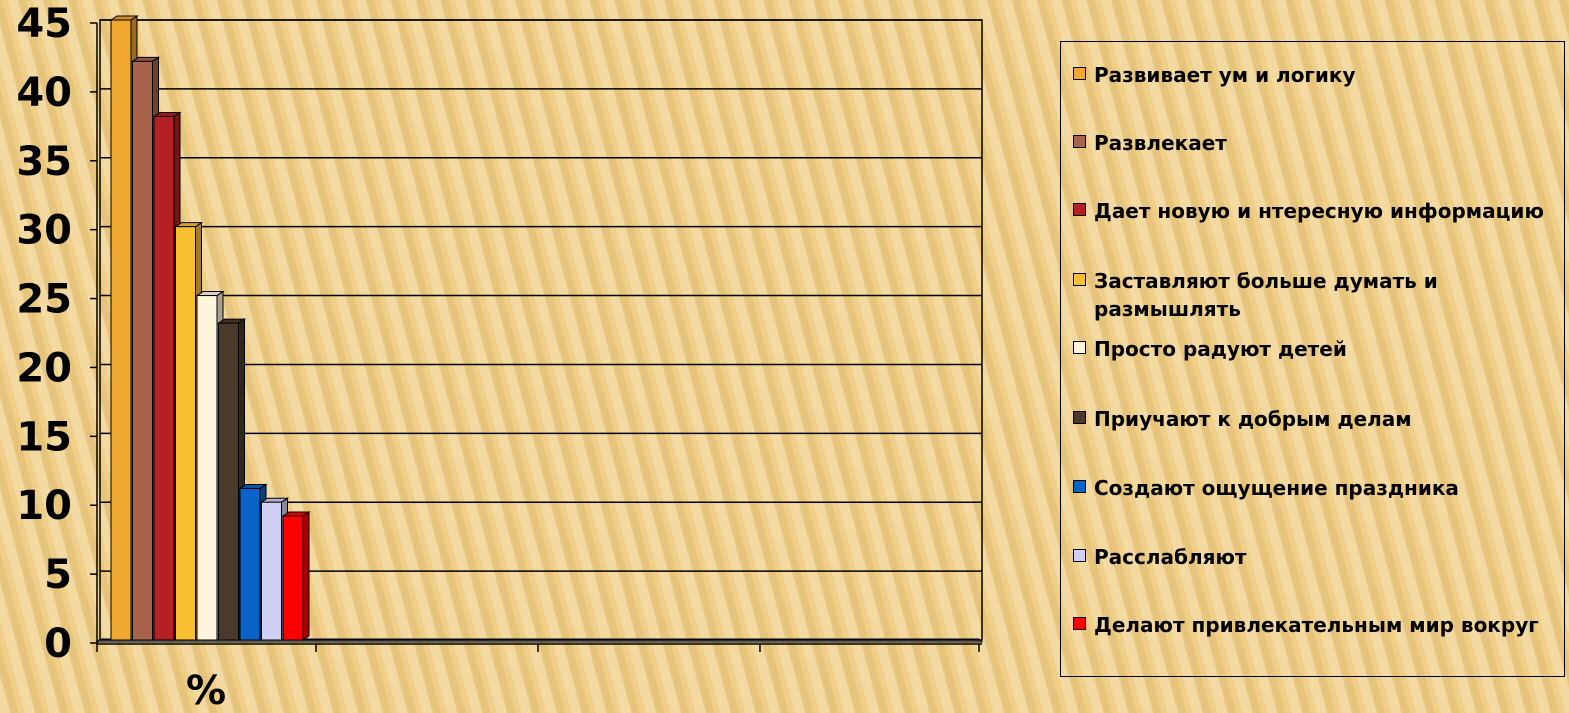  Describe the element at coordinates (1225, 75) in the screenshot. I see `legend-label: Развивает ум и логику` at that location.